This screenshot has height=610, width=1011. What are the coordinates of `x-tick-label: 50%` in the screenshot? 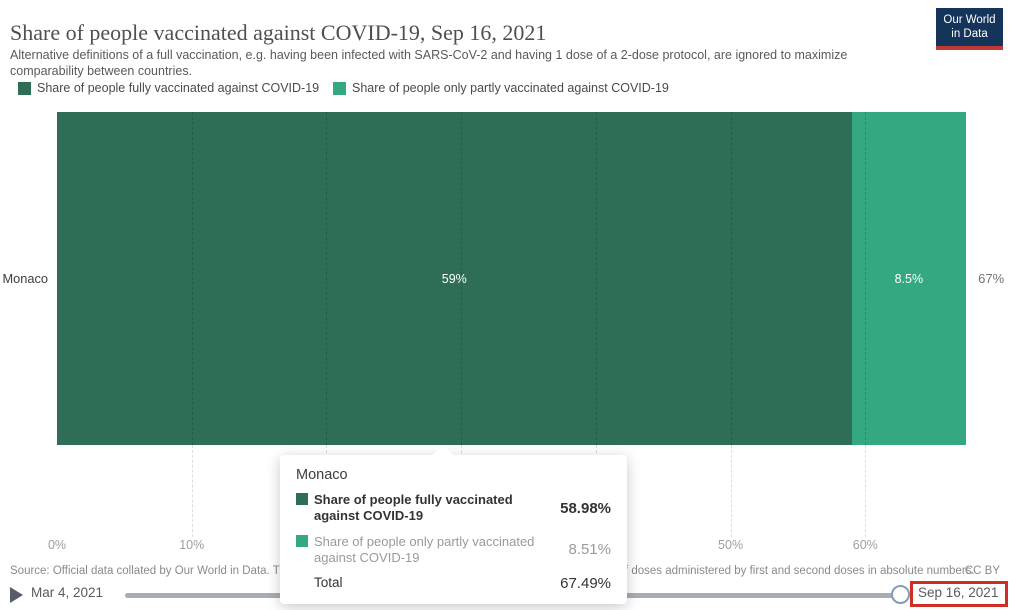 It's located at (731, 545).